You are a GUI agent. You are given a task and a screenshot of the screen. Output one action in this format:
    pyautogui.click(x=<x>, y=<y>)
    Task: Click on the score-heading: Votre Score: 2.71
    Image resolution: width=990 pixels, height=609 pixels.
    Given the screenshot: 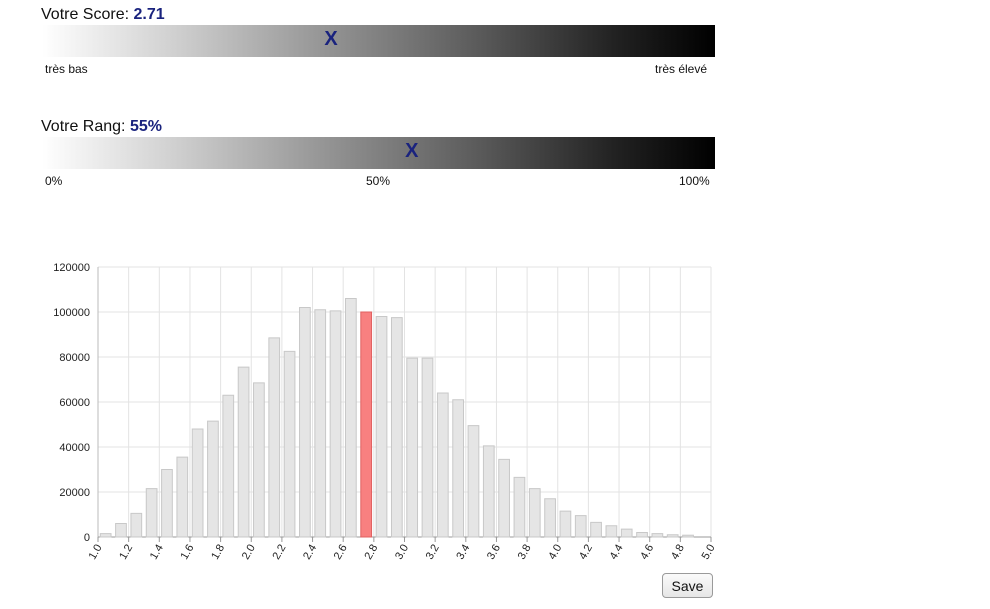 What is the action you would take?
    pyautogui.click(x=103, y=15)
    